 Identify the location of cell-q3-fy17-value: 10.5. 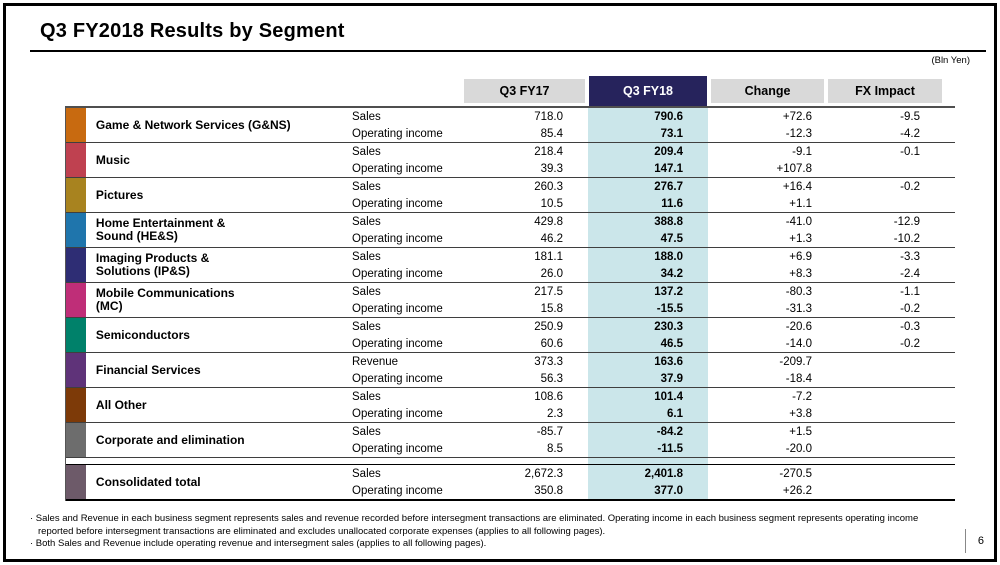
(551, 203).